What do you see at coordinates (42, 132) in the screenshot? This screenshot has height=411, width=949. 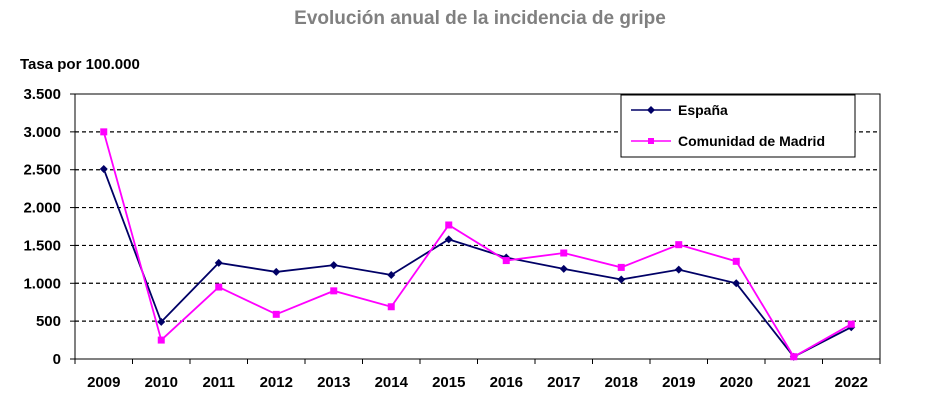 I see `y-tick-label: 3.000` at bounding box center [42, 132].